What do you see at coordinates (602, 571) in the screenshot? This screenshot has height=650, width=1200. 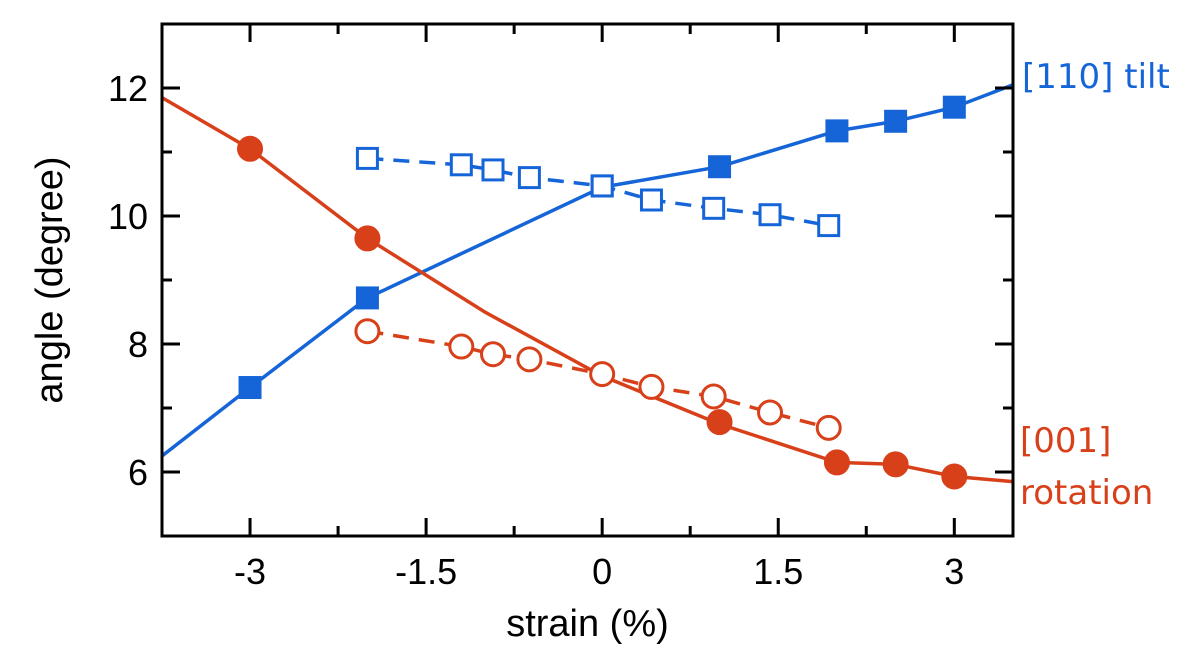 I see `x-tick-label: 0` at bounding box center [602, 571].